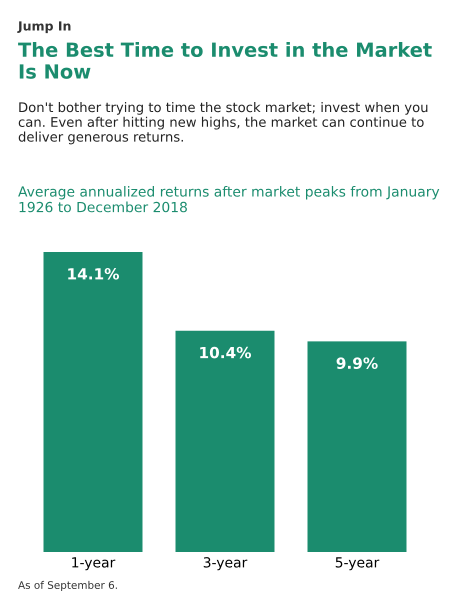 The width and height of the screenshot is (450, 600). What do you see at coordinates (226, 563) in the screenshot?
I see `x-tick-label: 3-year` at bounding box center [226, 563].